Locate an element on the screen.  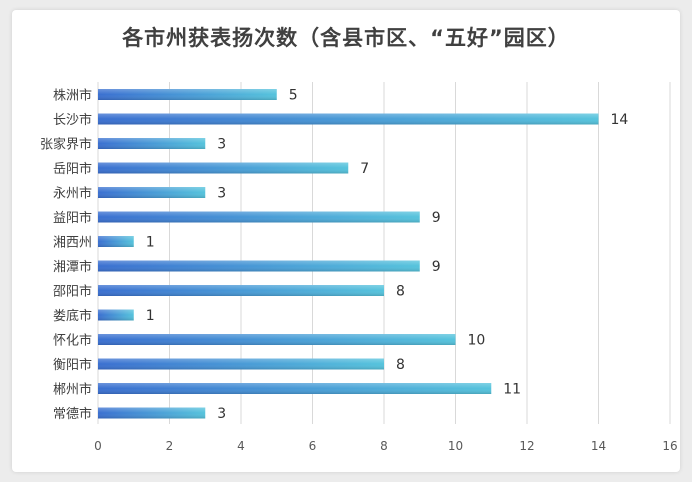
x-tick-label: 4 is located at coordinates (241, 446).